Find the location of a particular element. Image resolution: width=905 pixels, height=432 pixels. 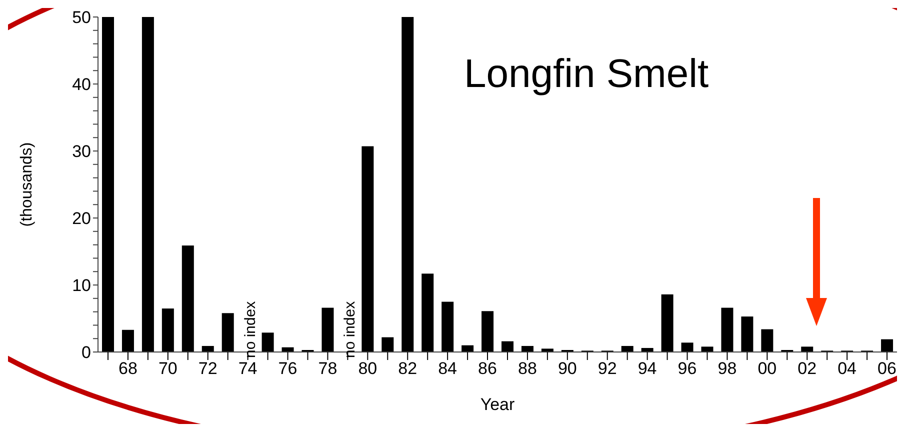

y-tick-label: 20 is located at coordinates (81, 218).